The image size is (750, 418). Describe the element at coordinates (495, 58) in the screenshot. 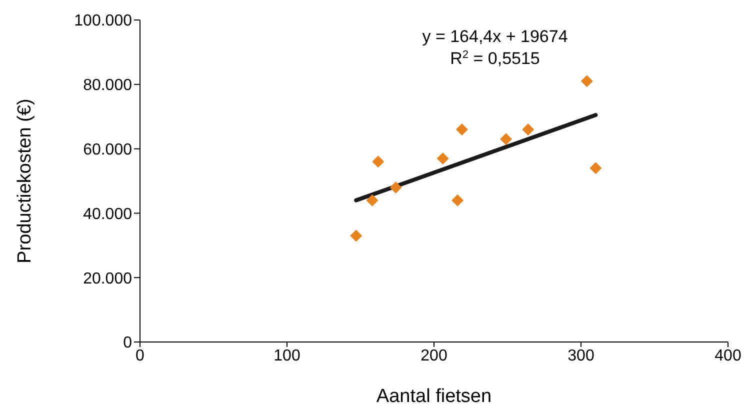

I see `annotation: R$^{2}$ = 0,5515` at that location.